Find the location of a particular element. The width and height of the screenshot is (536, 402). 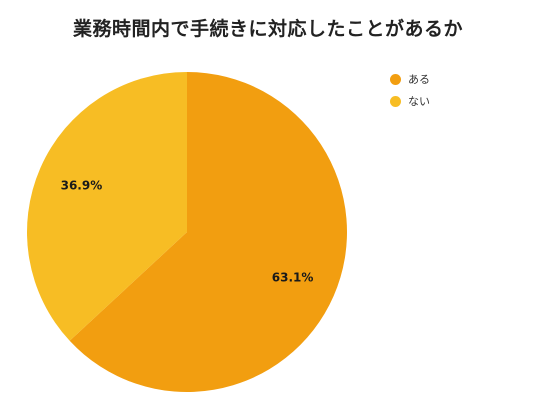

chart-title: 業務時間内で手続きに対応したことがあるか is located at coordinates (267, 29).